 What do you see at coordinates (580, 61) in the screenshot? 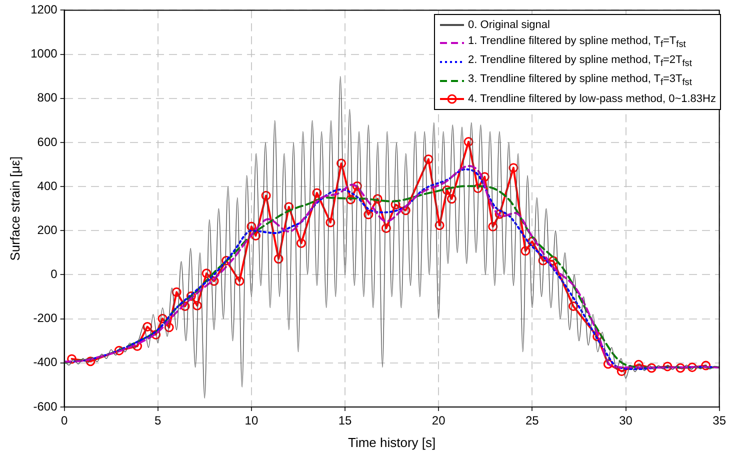
I see `legend-label: 2. Trendline filtered by spline method, T$_{f}$=2T$_{fst}$` at bounding box center [580, 61].